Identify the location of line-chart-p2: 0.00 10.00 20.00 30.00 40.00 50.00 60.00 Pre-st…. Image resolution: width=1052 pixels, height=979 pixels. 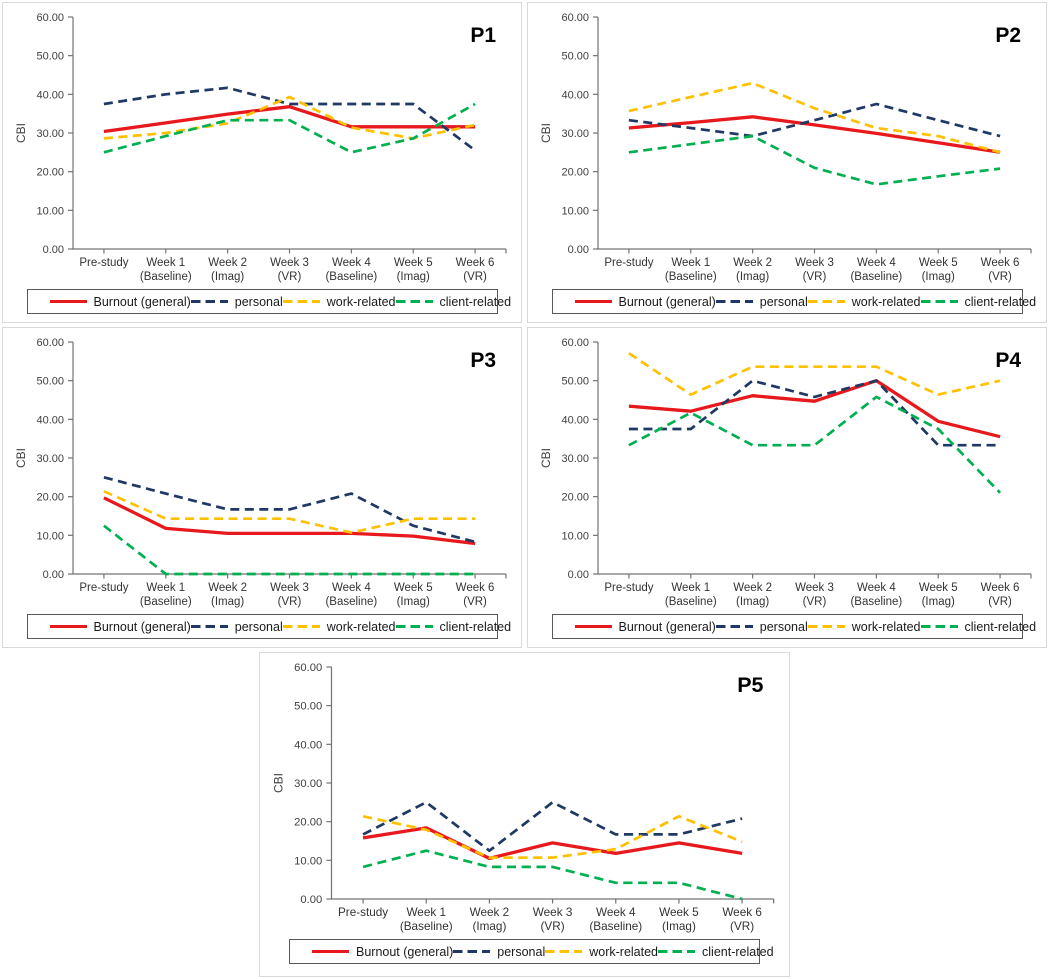
(785, 147).